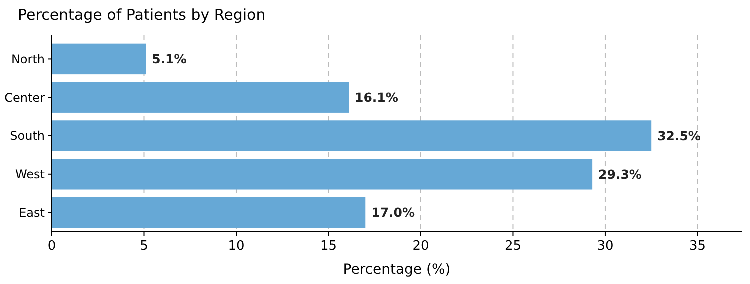 The image size is (750, 284). I want to click on chart-title: Percentage of Patients by Region, so click(142, 15).